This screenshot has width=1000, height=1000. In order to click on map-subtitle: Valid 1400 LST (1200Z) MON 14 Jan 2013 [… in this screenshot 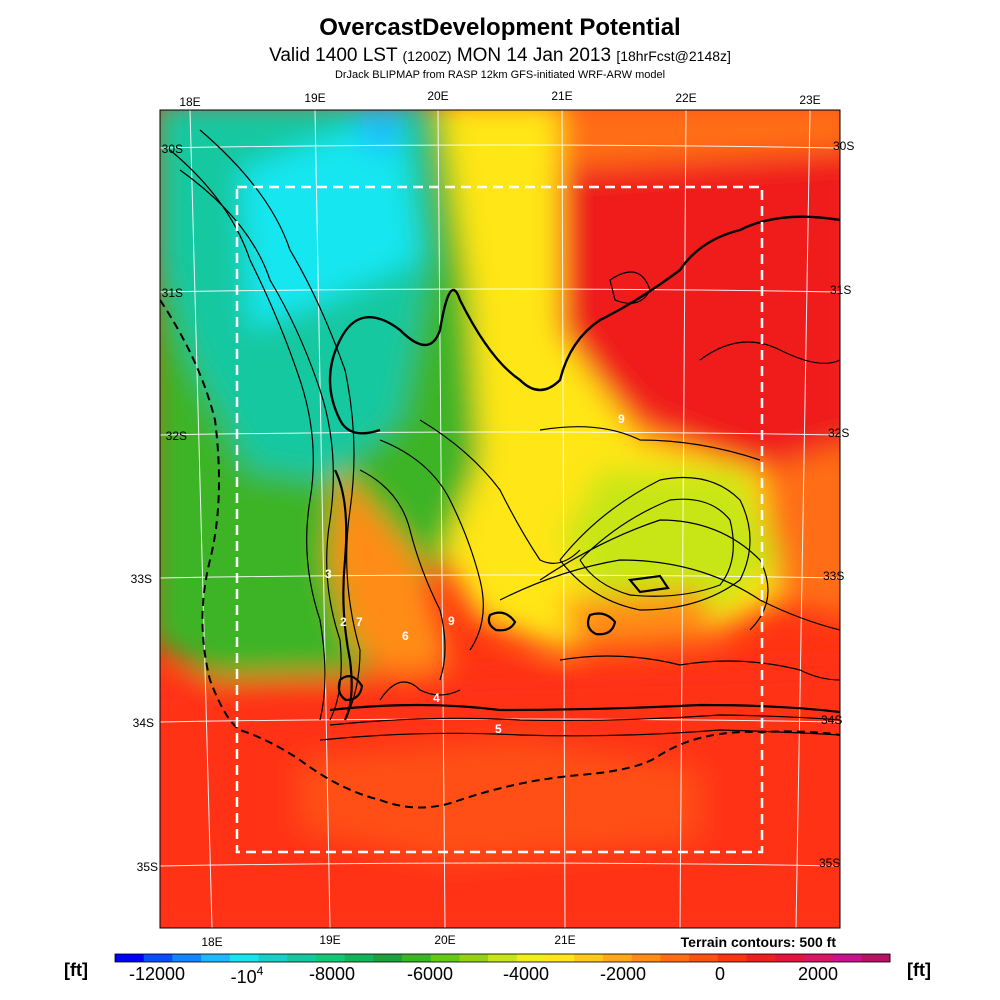, I will do `click(500, 56)`.